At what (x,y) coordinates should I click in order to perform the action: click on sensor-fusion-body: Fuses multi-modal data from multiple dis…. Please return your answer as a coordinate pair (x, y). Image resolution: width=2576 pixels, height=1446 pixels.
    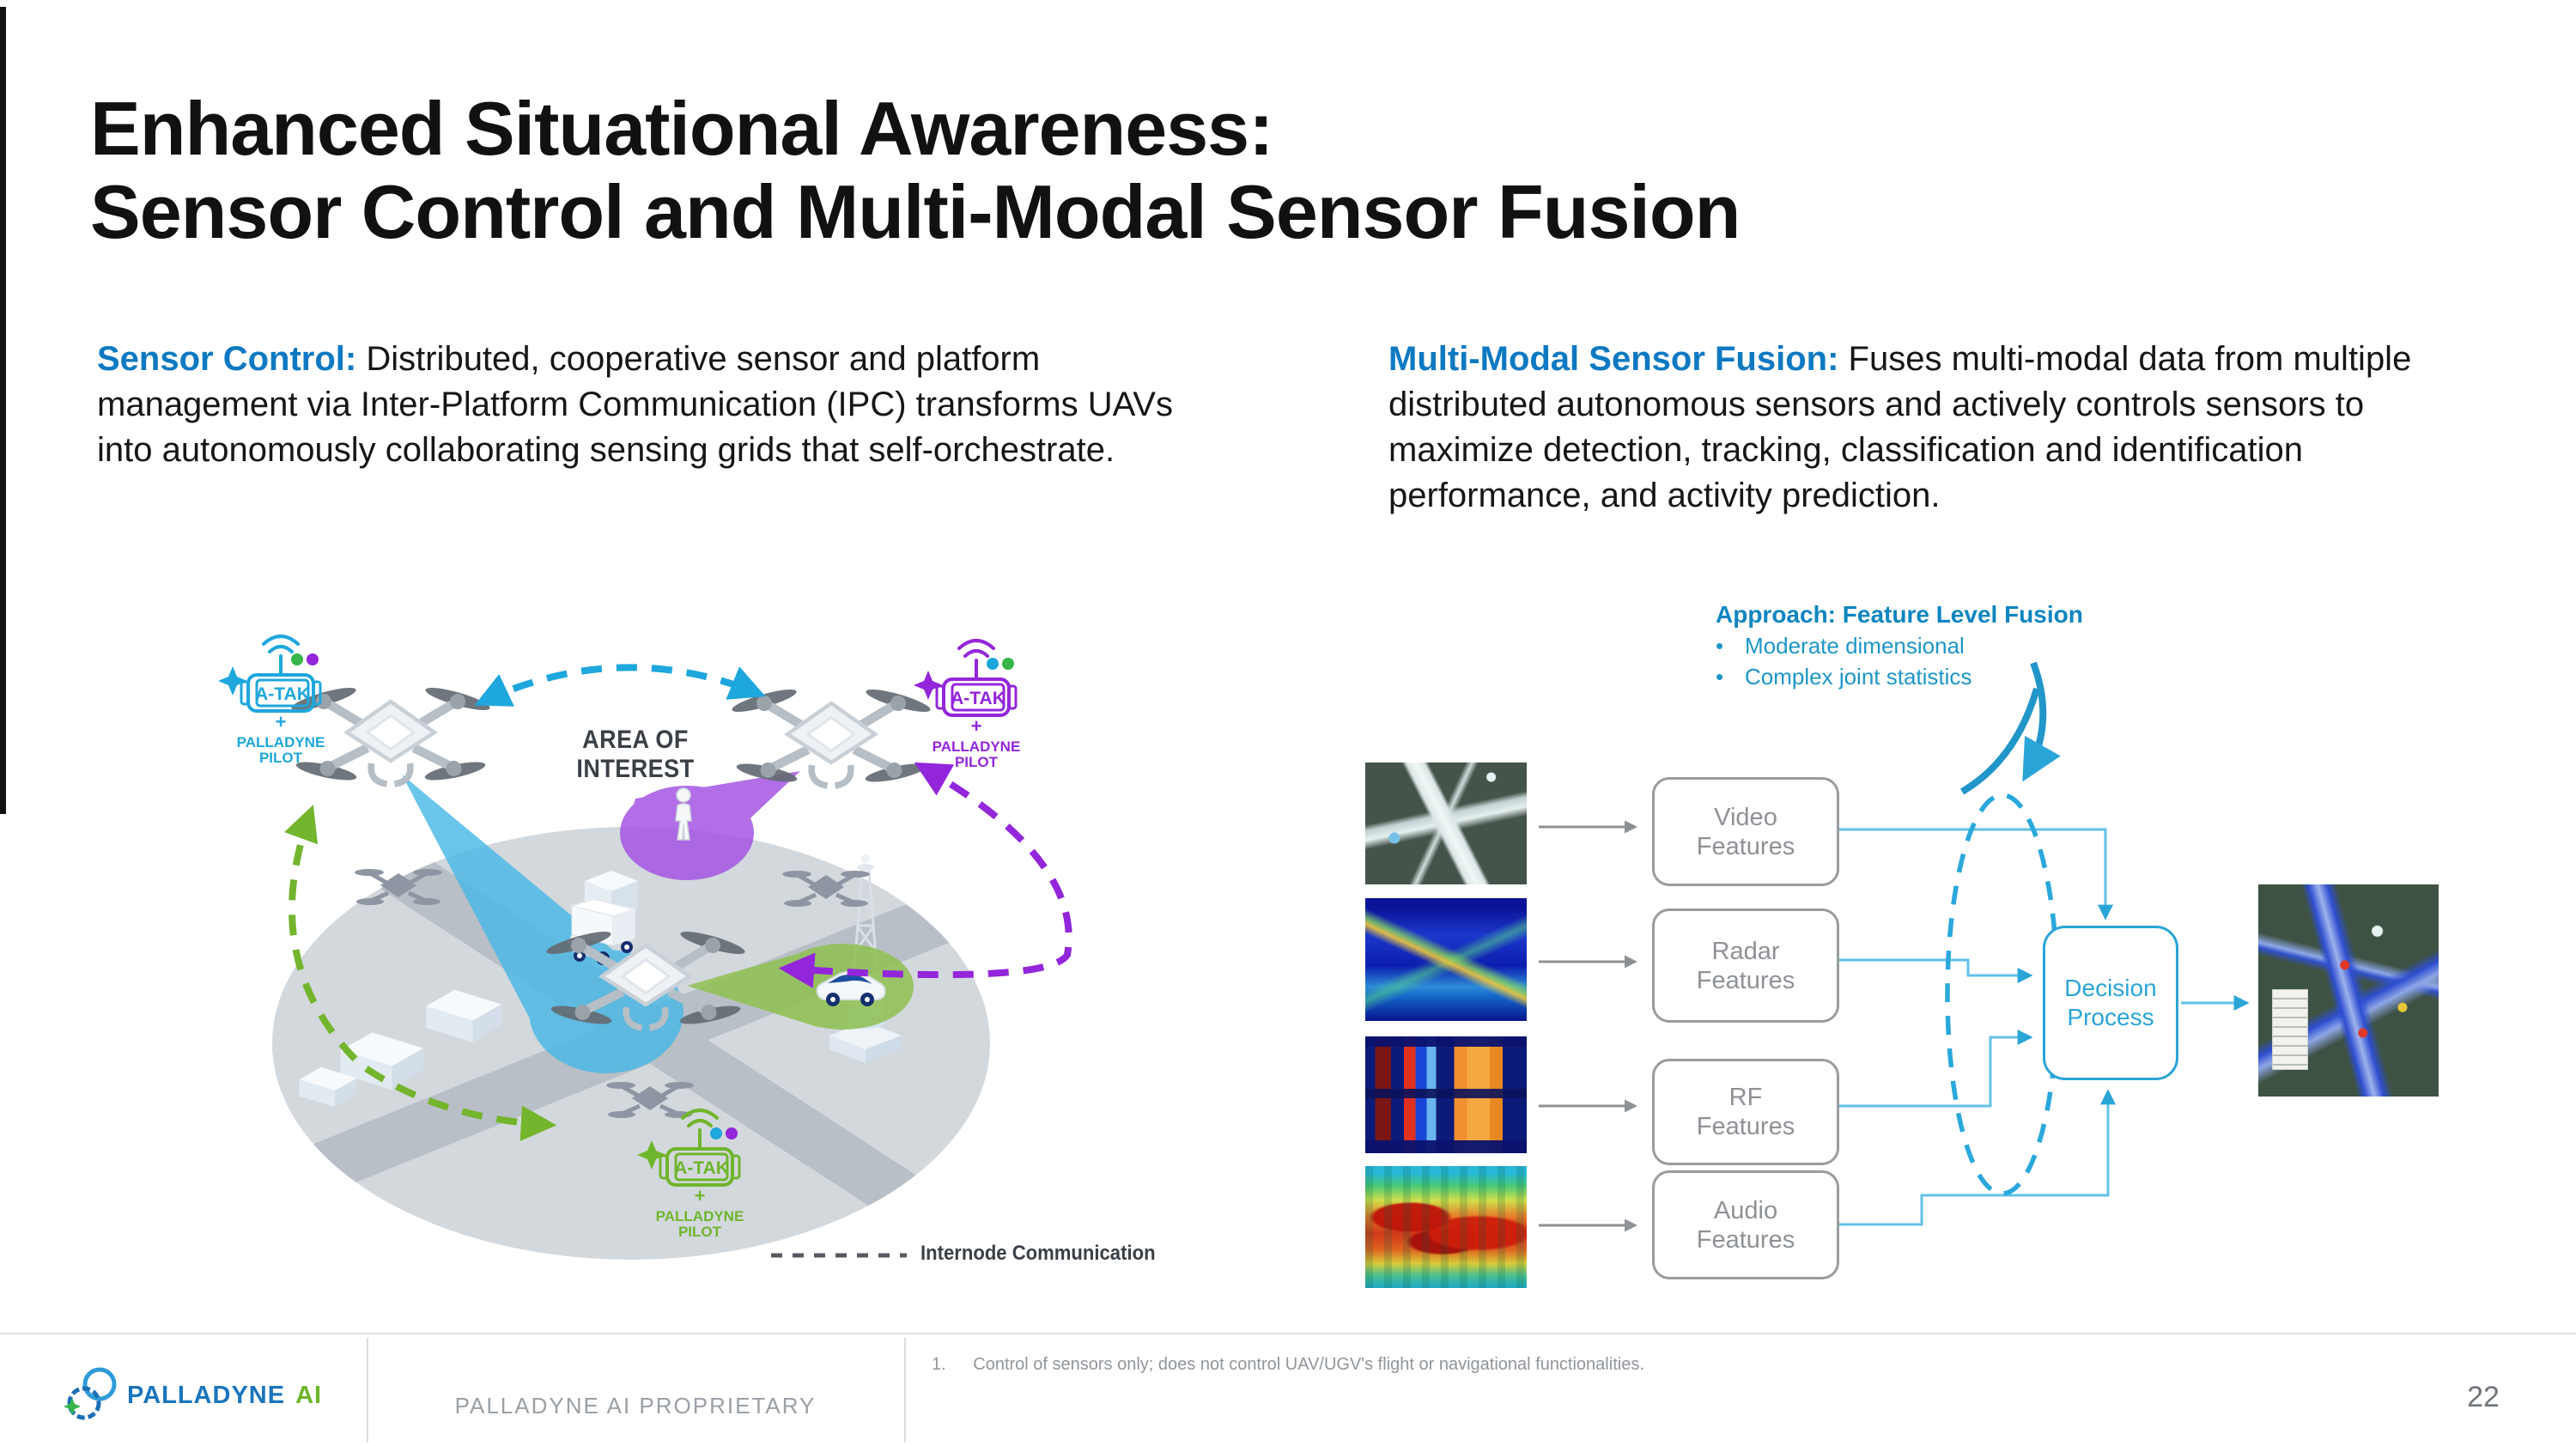
    Looking at the image, I should click on (1900, 427).